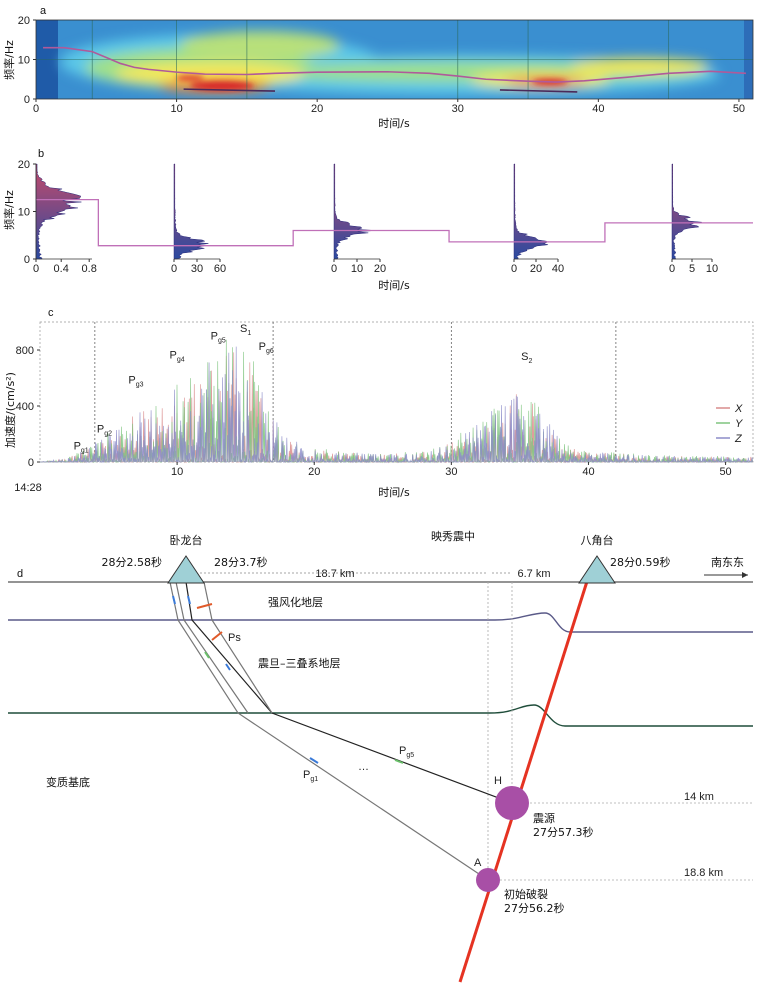 The height and width of the screenshot is (988, 764). Describe the element at coordinates (512, 803) in the screenshot. I see `hypocenter-marker` at that location.